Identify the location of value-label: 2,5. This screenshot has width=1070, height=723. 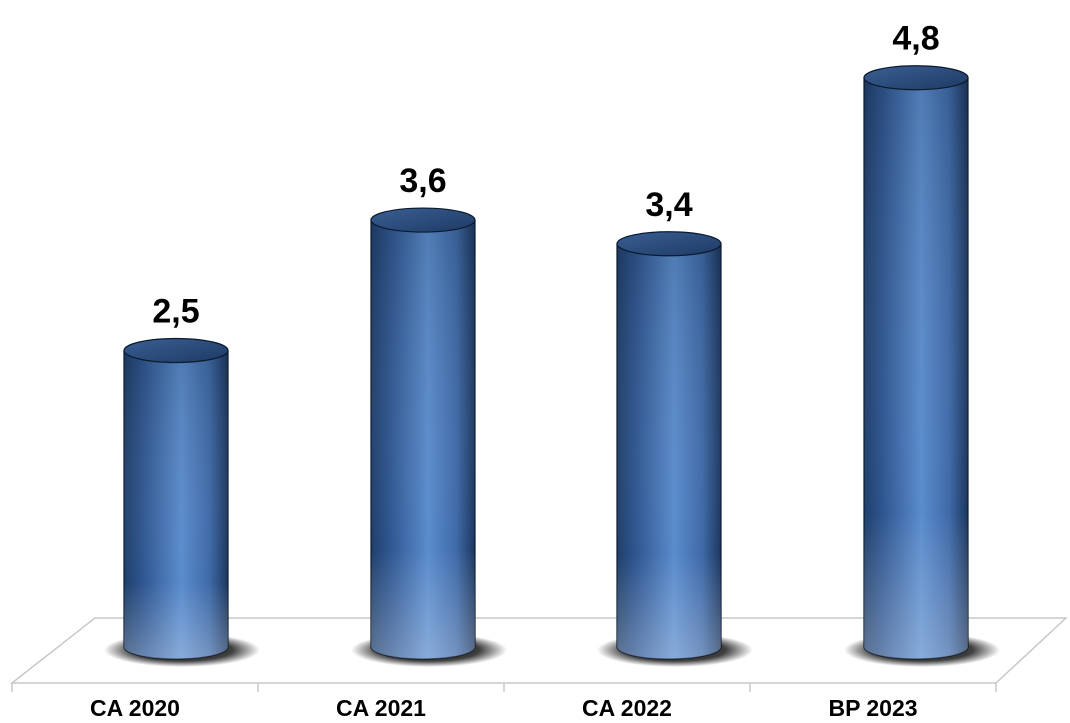
(175, 312).